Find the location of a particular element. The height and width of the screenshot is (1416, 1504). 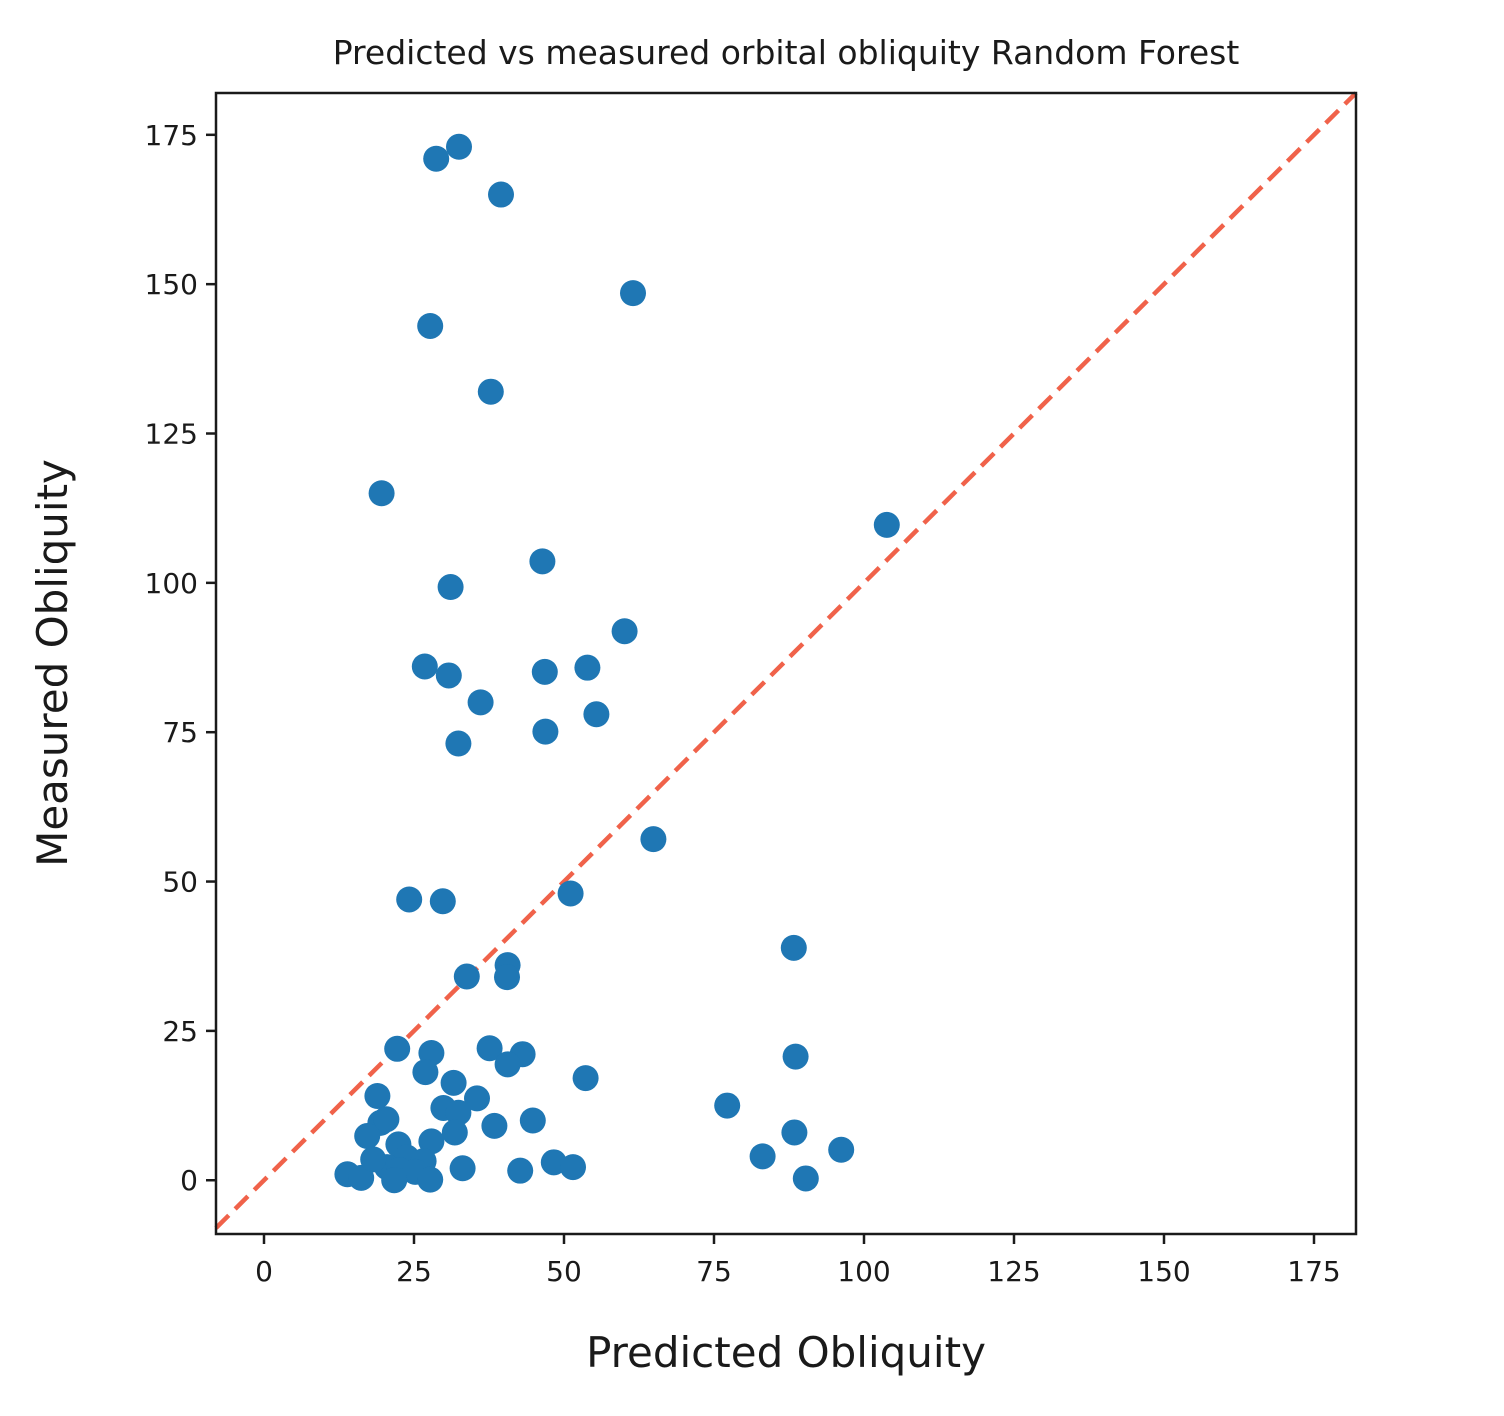

x-tick-label: 0 is located at coordinates (264, 1271).